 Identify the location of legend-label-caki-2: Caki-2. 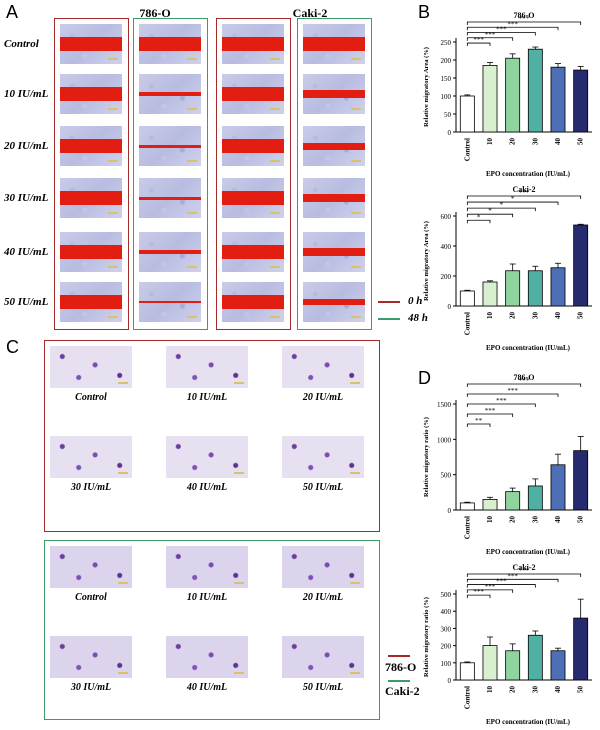
(402, 691).